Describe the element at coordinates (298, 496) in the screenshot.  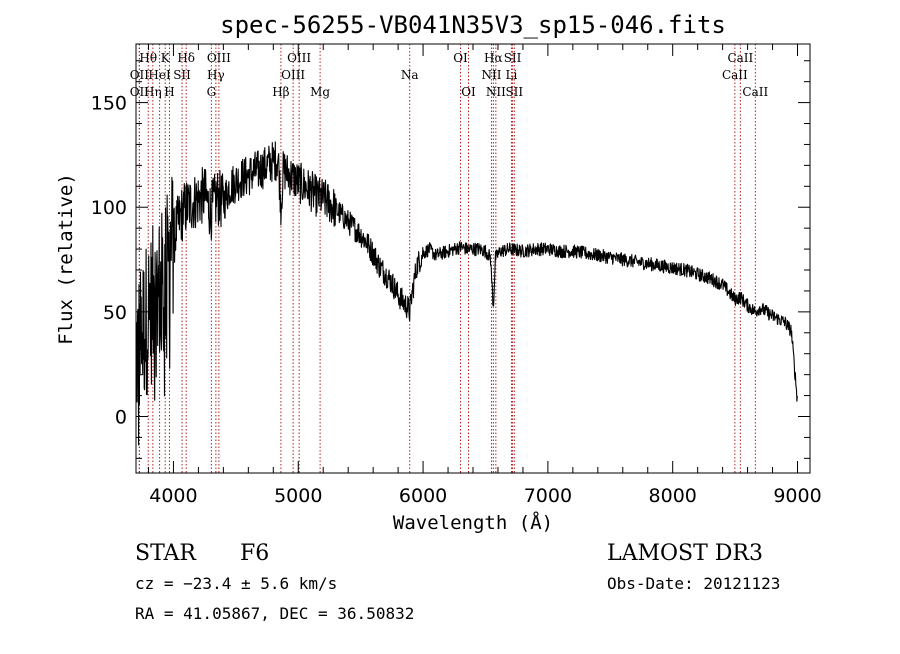
I see `x-tick-label: 5000` at that location.